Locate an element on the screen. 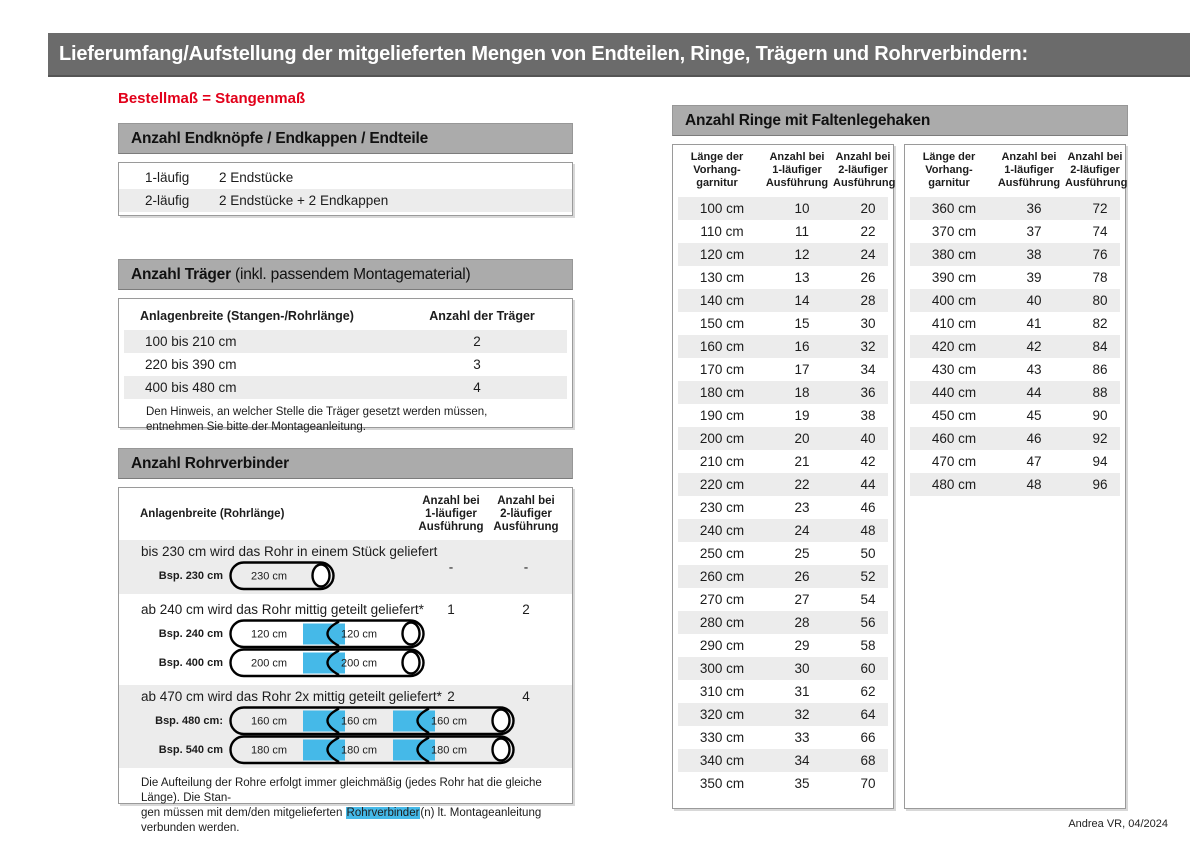  count-one-run-cell: 15 is located at coordinates (802, 323).